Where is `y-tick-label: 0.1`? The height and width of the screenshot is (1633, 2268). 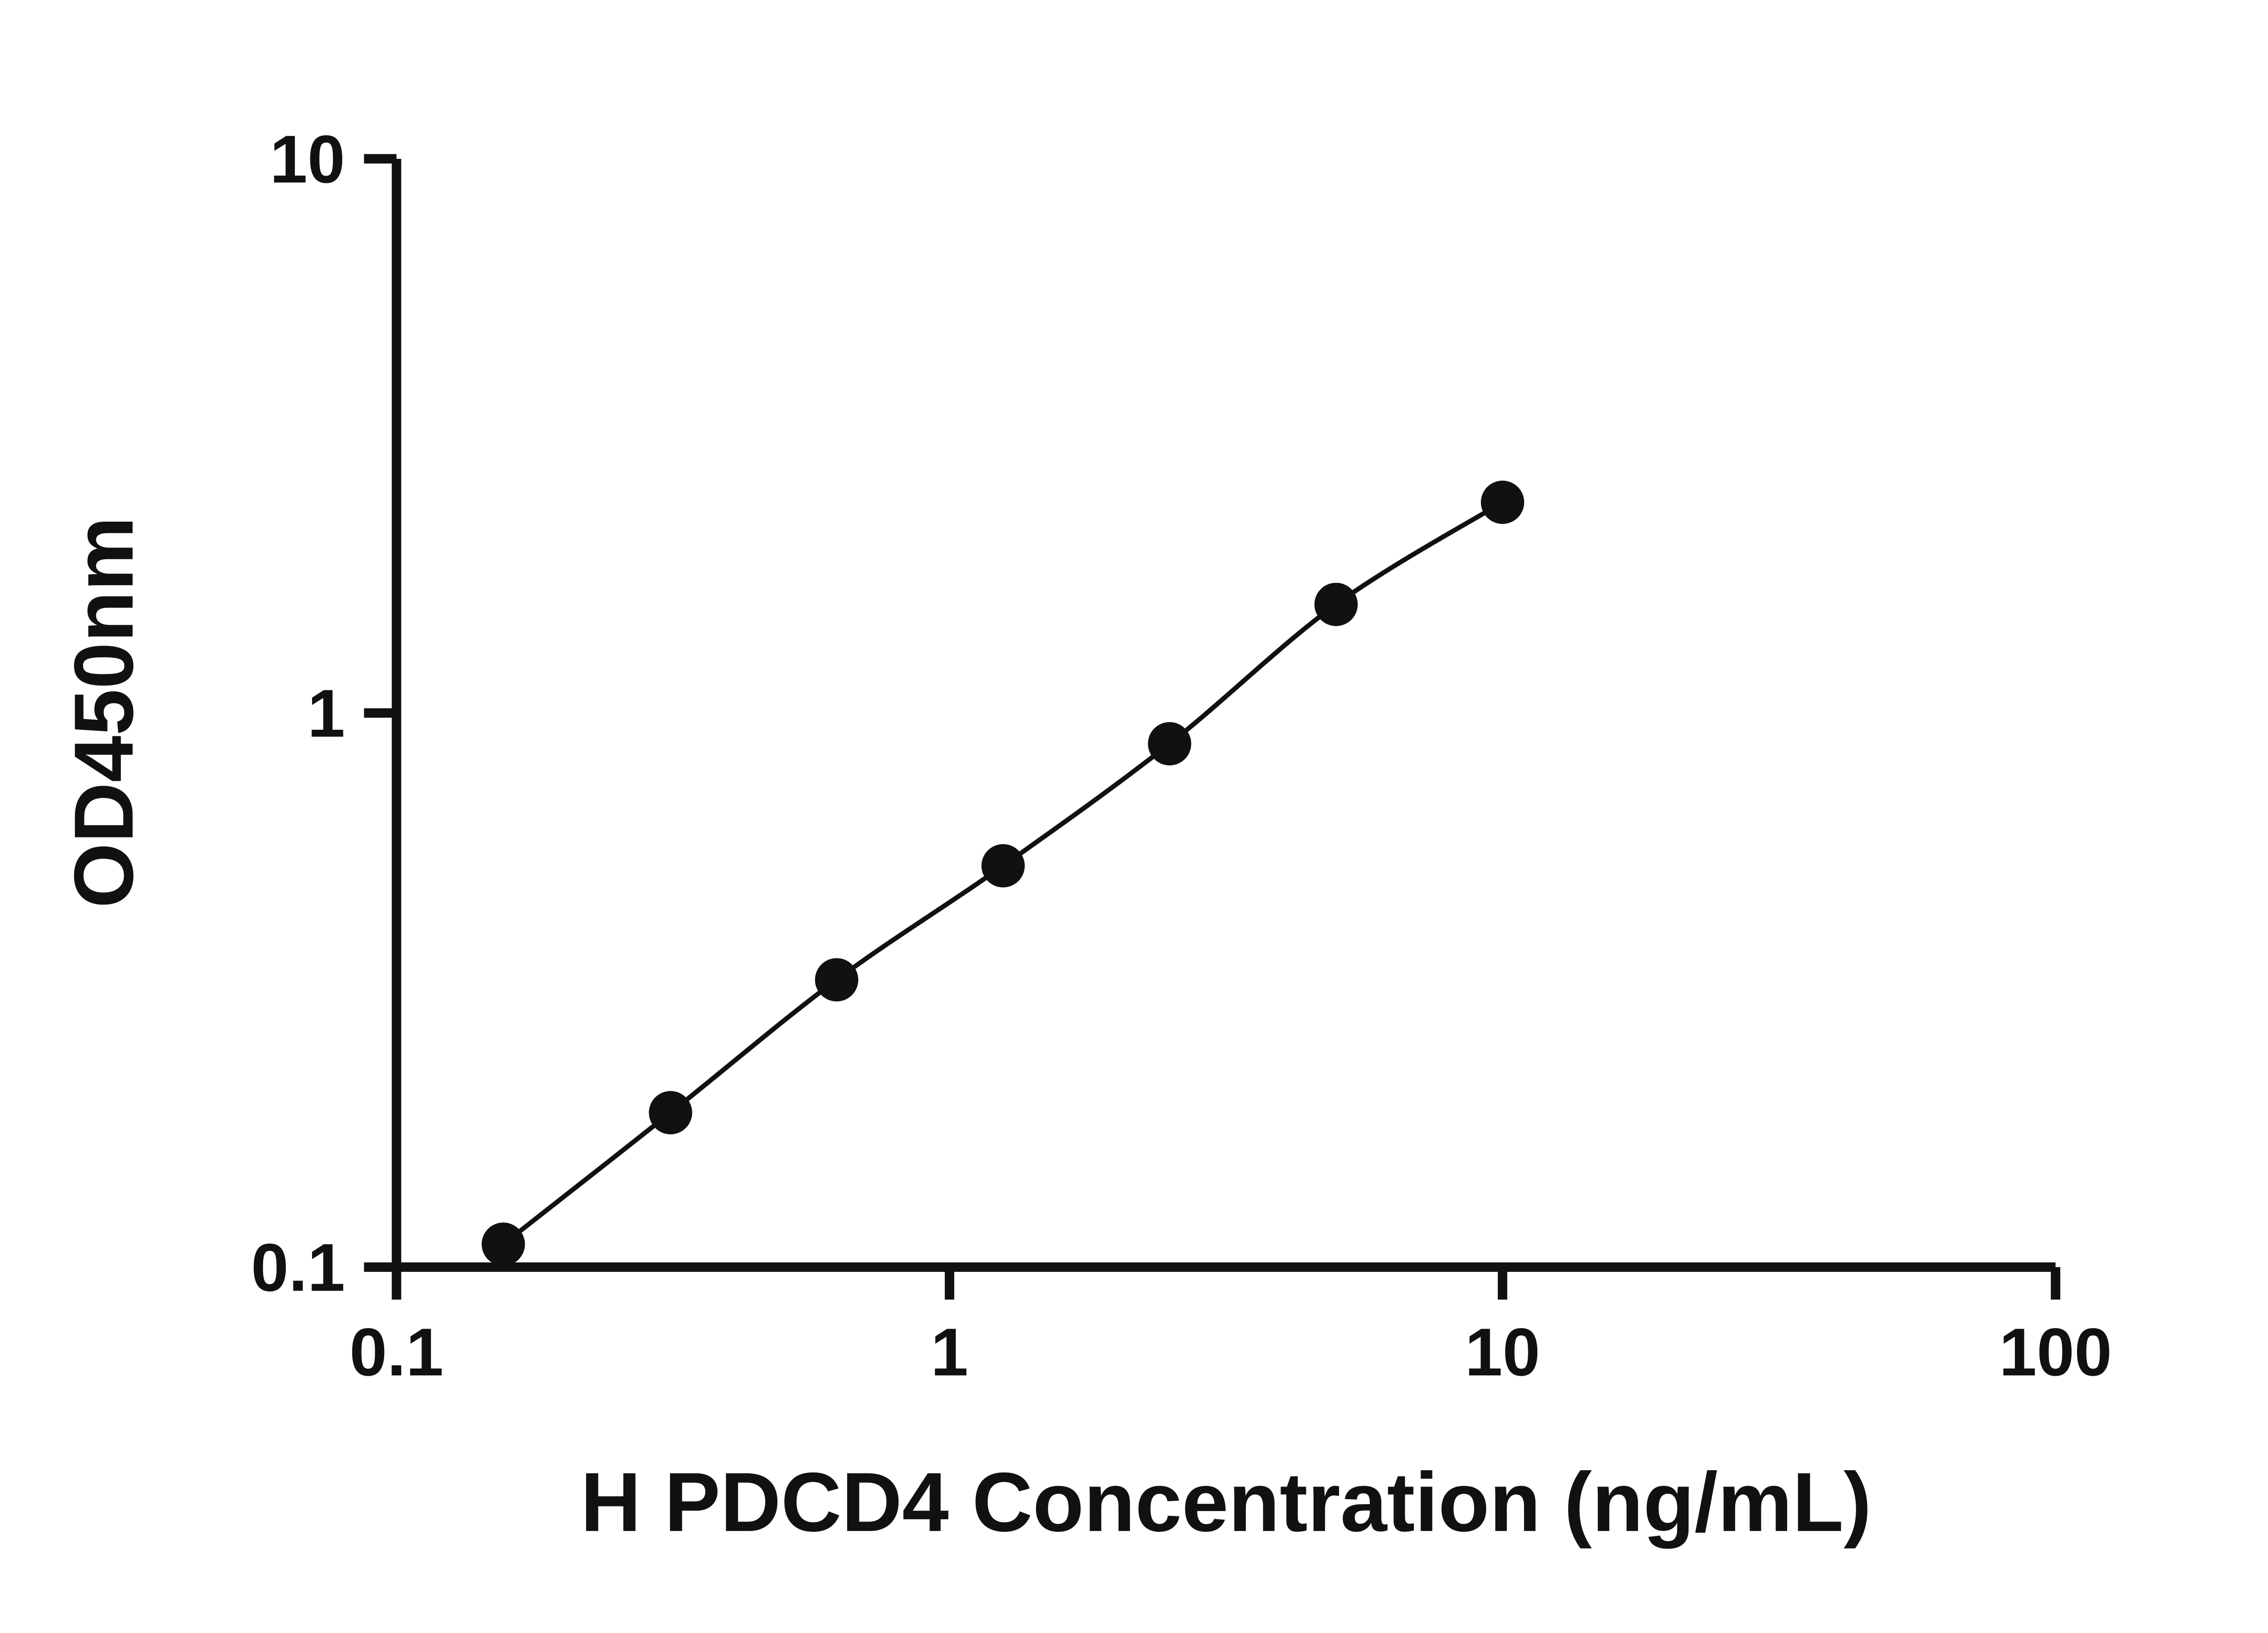 y-tick-label: 0.1 is located at coordinates (298, 1267).